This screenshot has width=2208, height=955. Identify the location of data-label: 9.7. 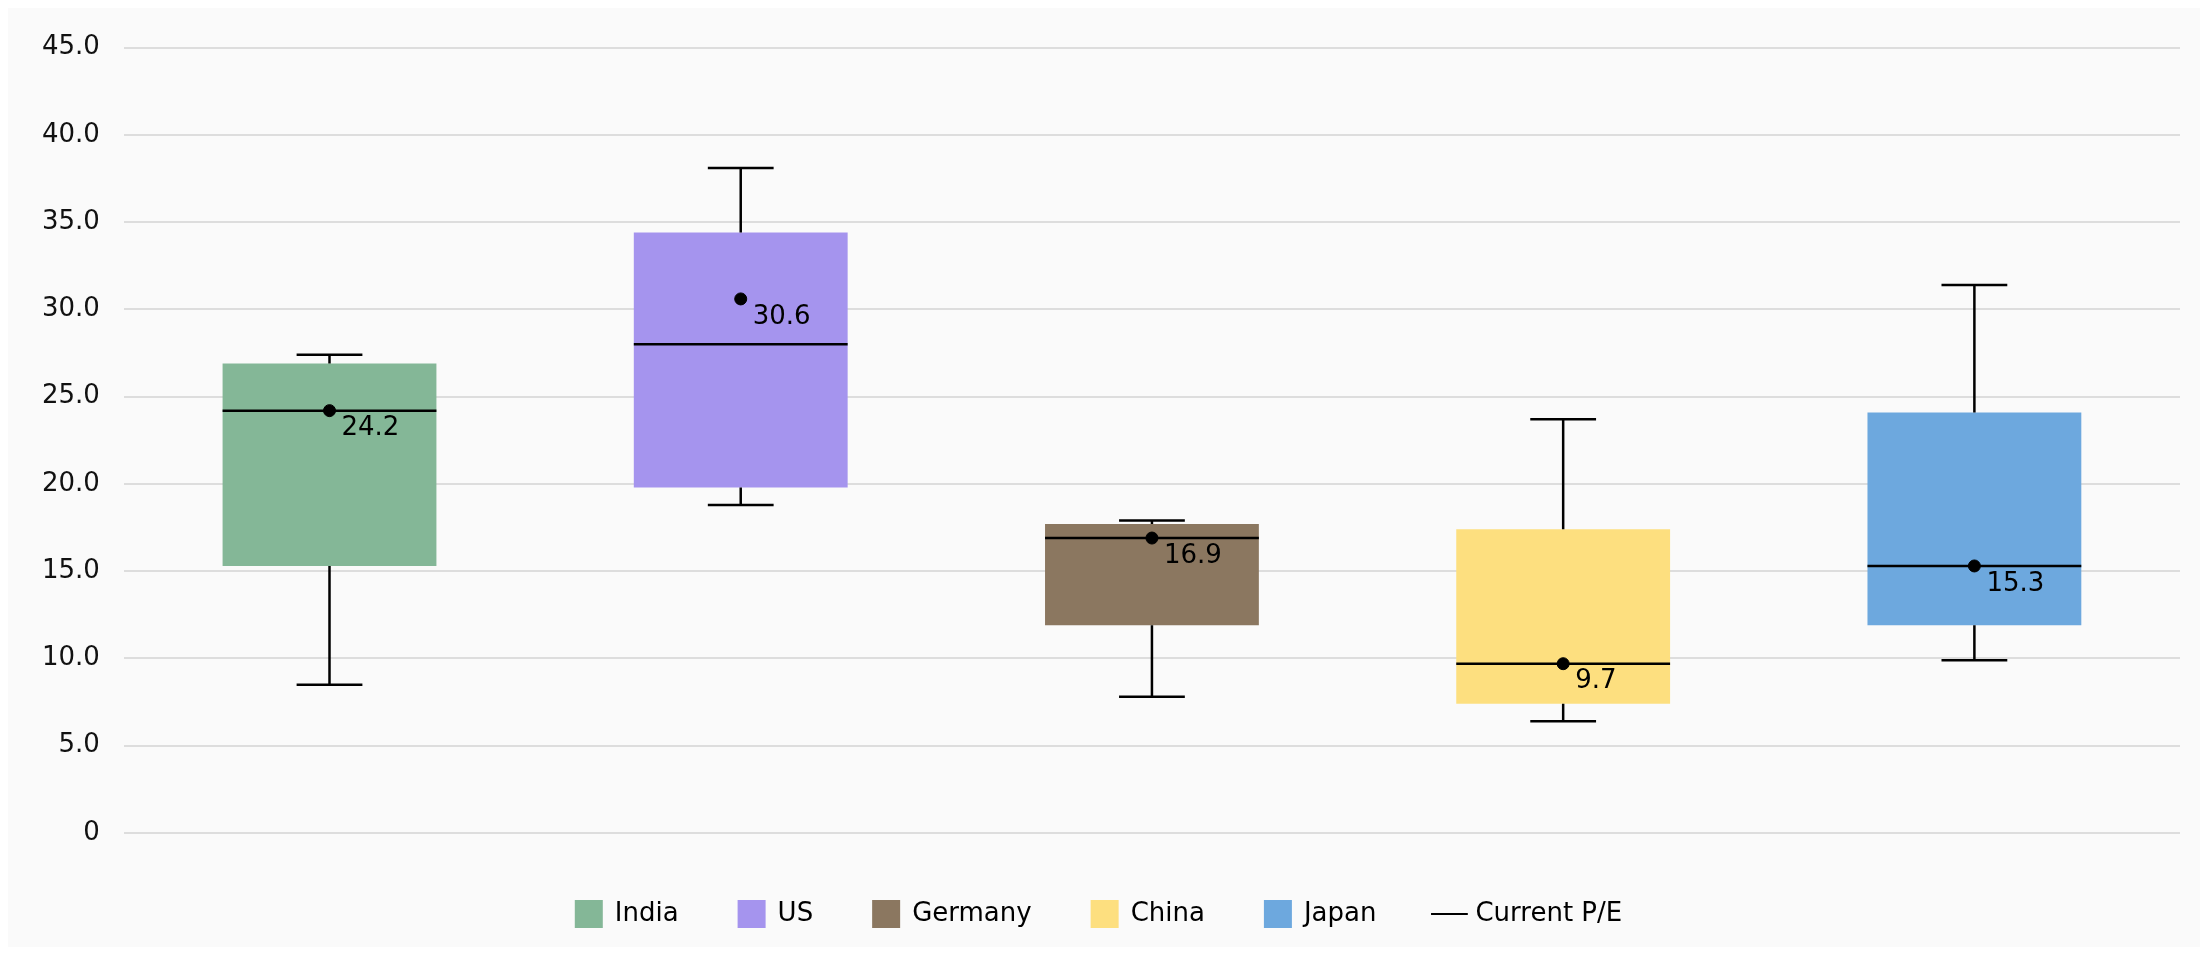
(1596, 679).